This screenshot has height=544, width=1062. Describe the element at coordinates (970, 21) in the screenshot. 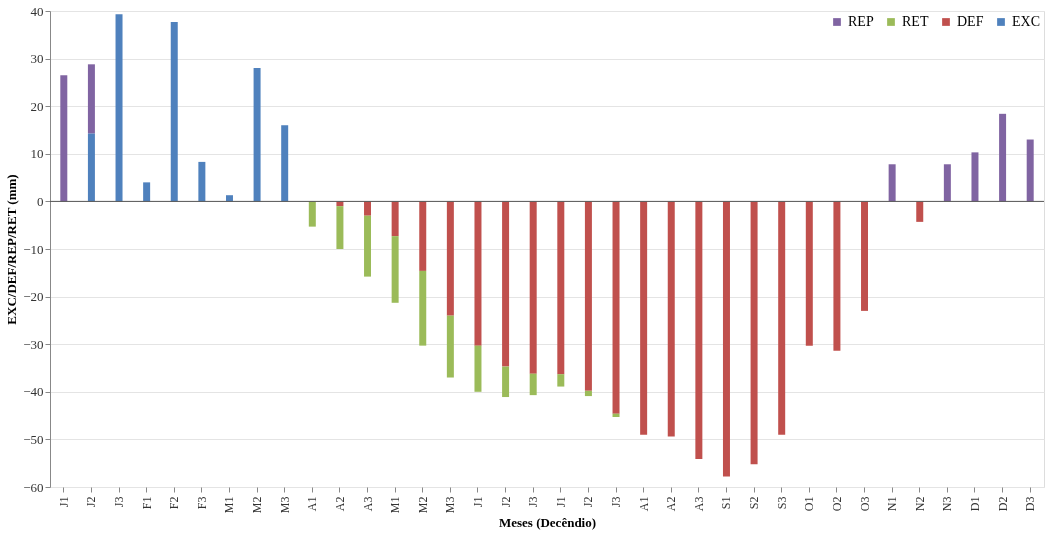

I see `legend-label: DEF` at that location.